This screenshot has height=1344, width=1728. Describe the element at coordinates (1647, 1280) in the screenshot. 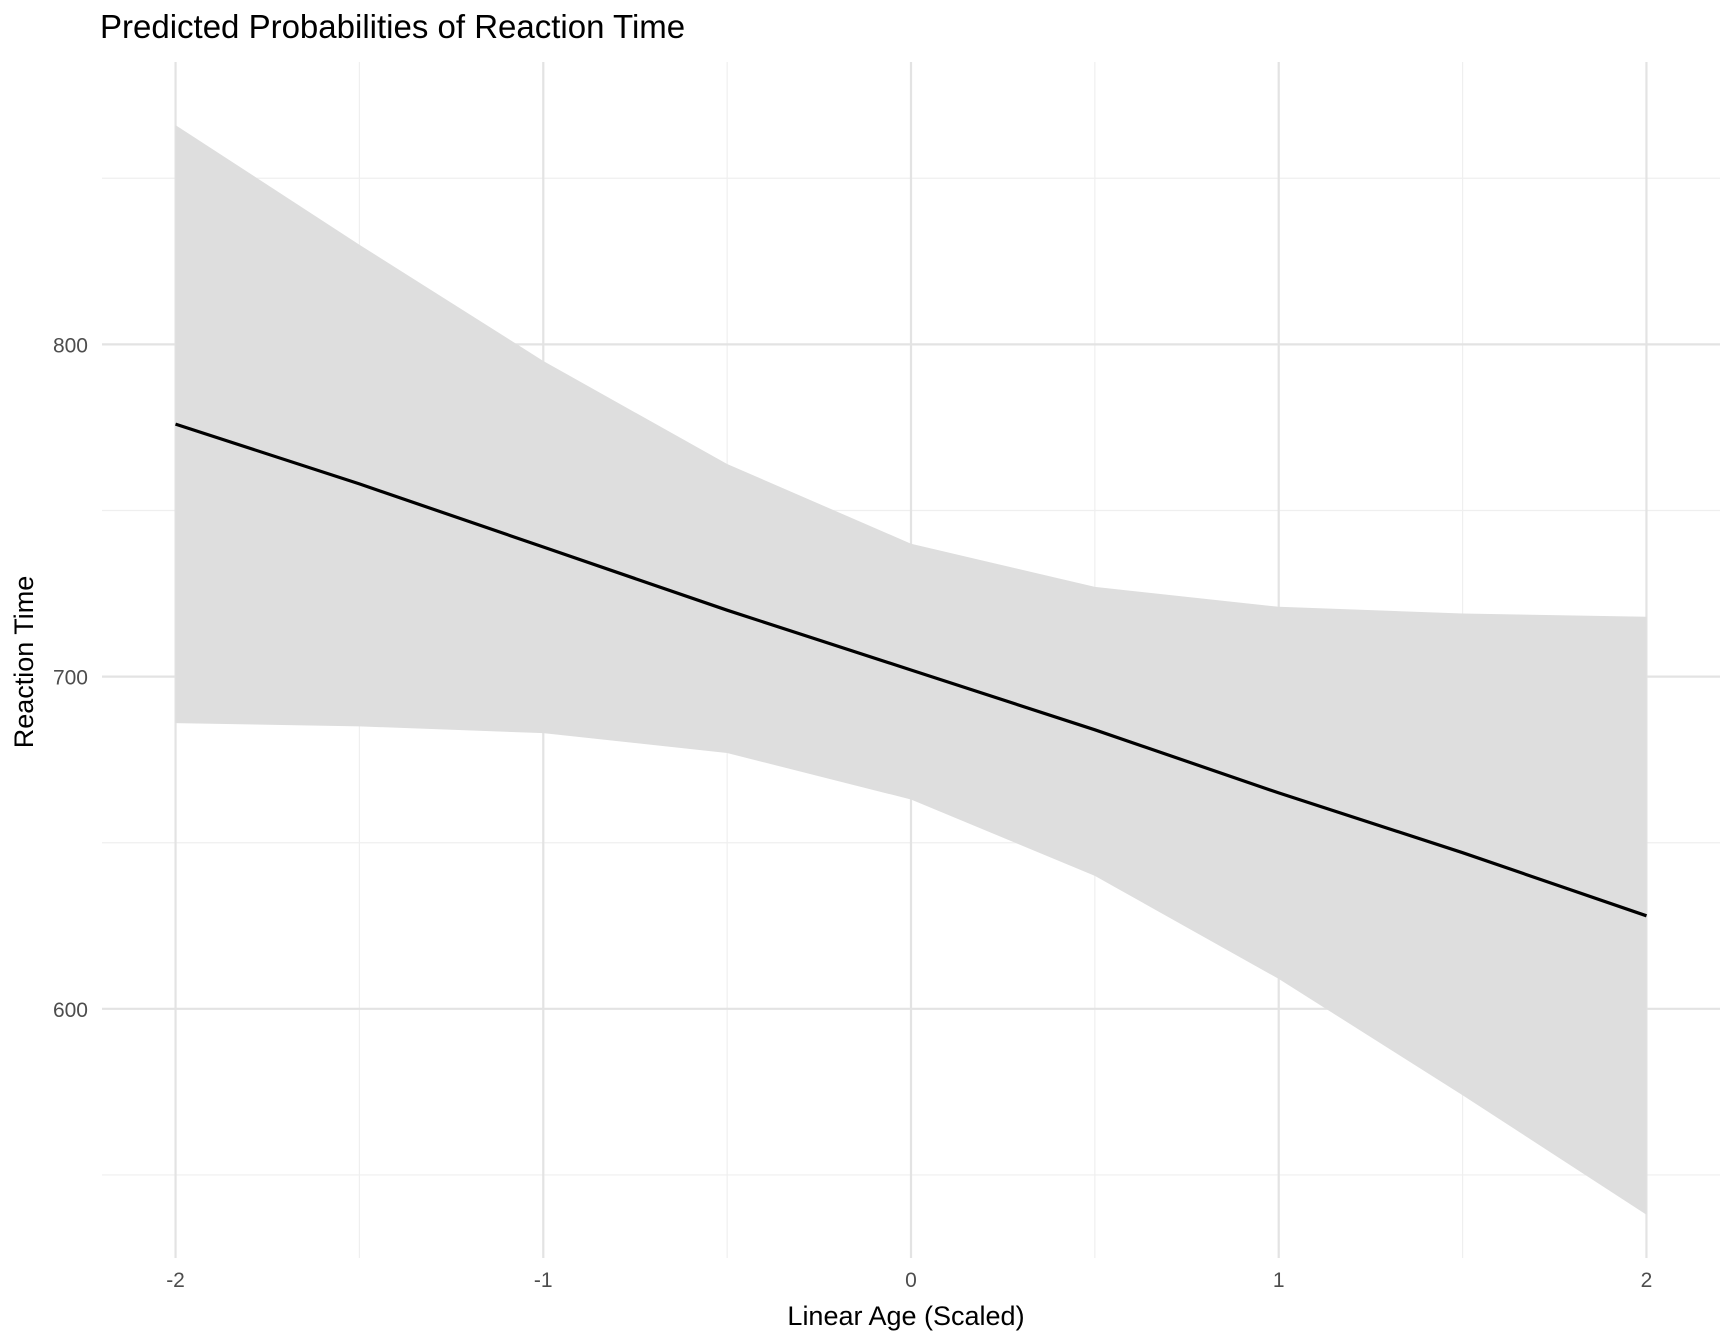

I see `x-tick-label: 2` at that location.